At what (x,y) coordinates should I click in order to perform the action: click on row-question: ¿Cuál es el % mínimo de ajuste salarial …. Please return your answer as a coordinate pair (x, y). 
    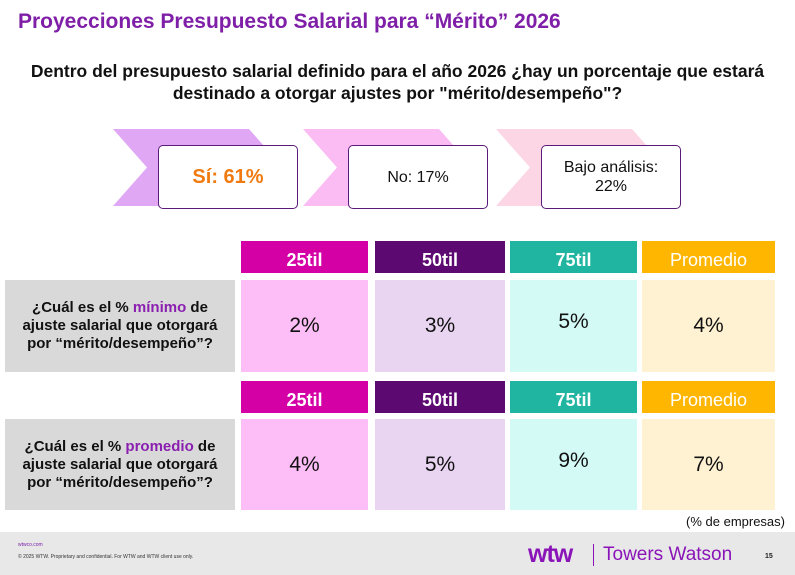
    Looking at the image, I should click on (120, 326).